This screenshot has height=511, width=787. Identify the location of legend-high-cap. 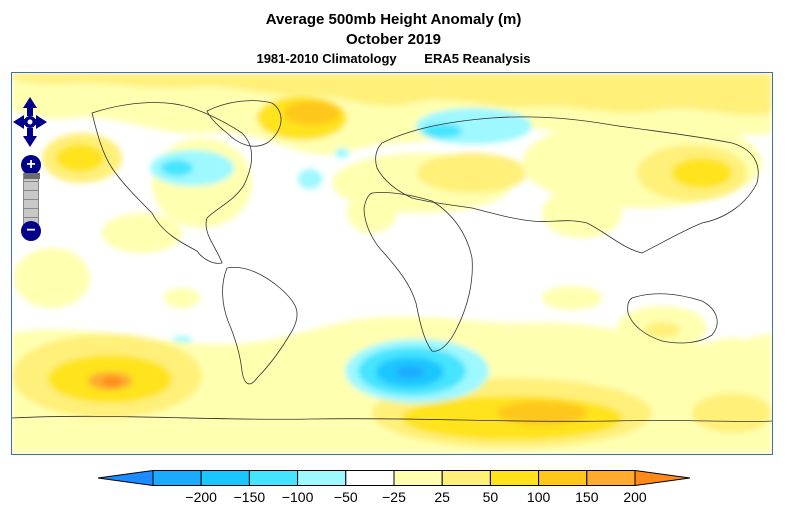
(662, 478).